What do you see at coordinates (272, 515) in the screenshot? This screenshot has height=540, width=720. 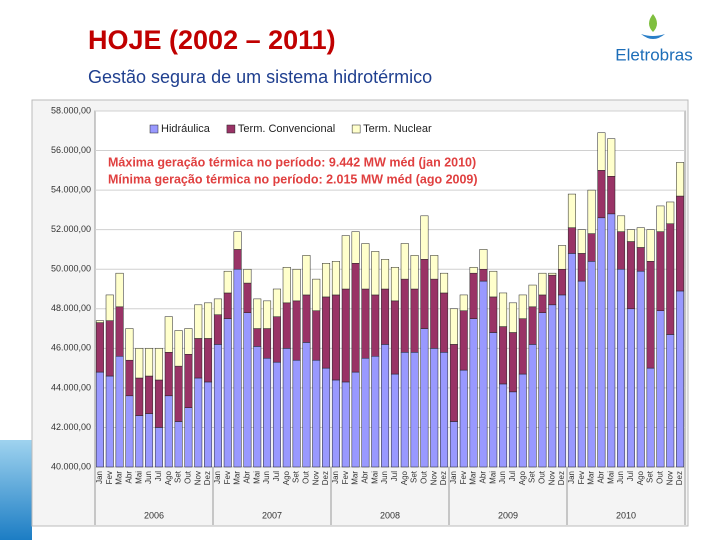 I see `year-label: 2007` at bounding box center [272, 515].